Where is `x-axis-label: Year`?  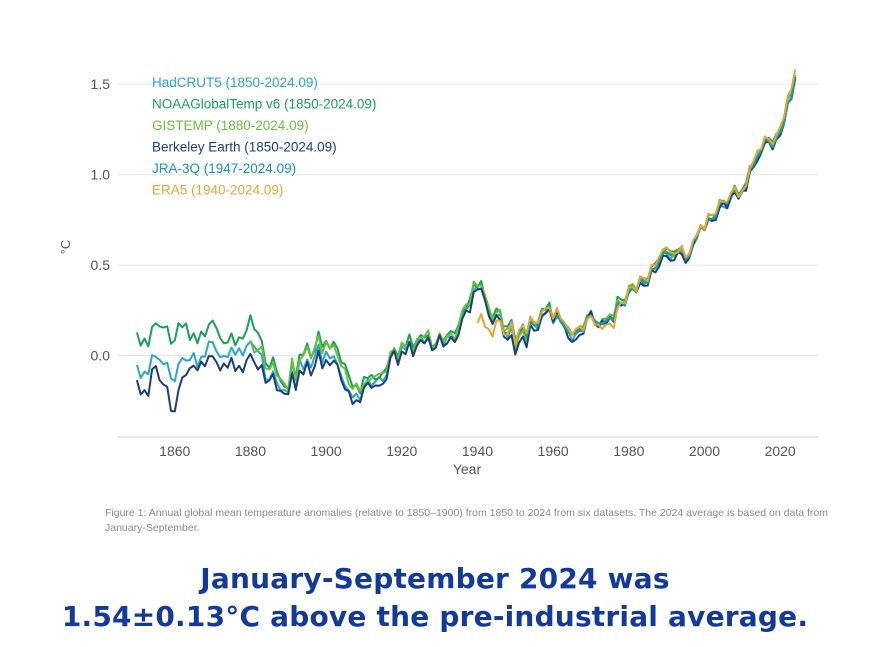 x-axis-label: Year is located at coordinates (467, 469).